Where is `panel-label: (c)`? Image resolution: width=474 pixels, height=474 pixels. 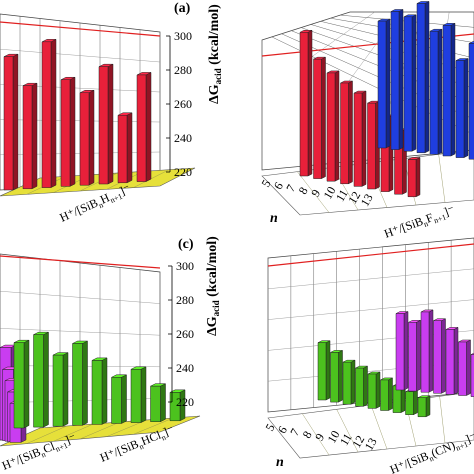
panel-label: (c) is located at coordinates (186, 244).